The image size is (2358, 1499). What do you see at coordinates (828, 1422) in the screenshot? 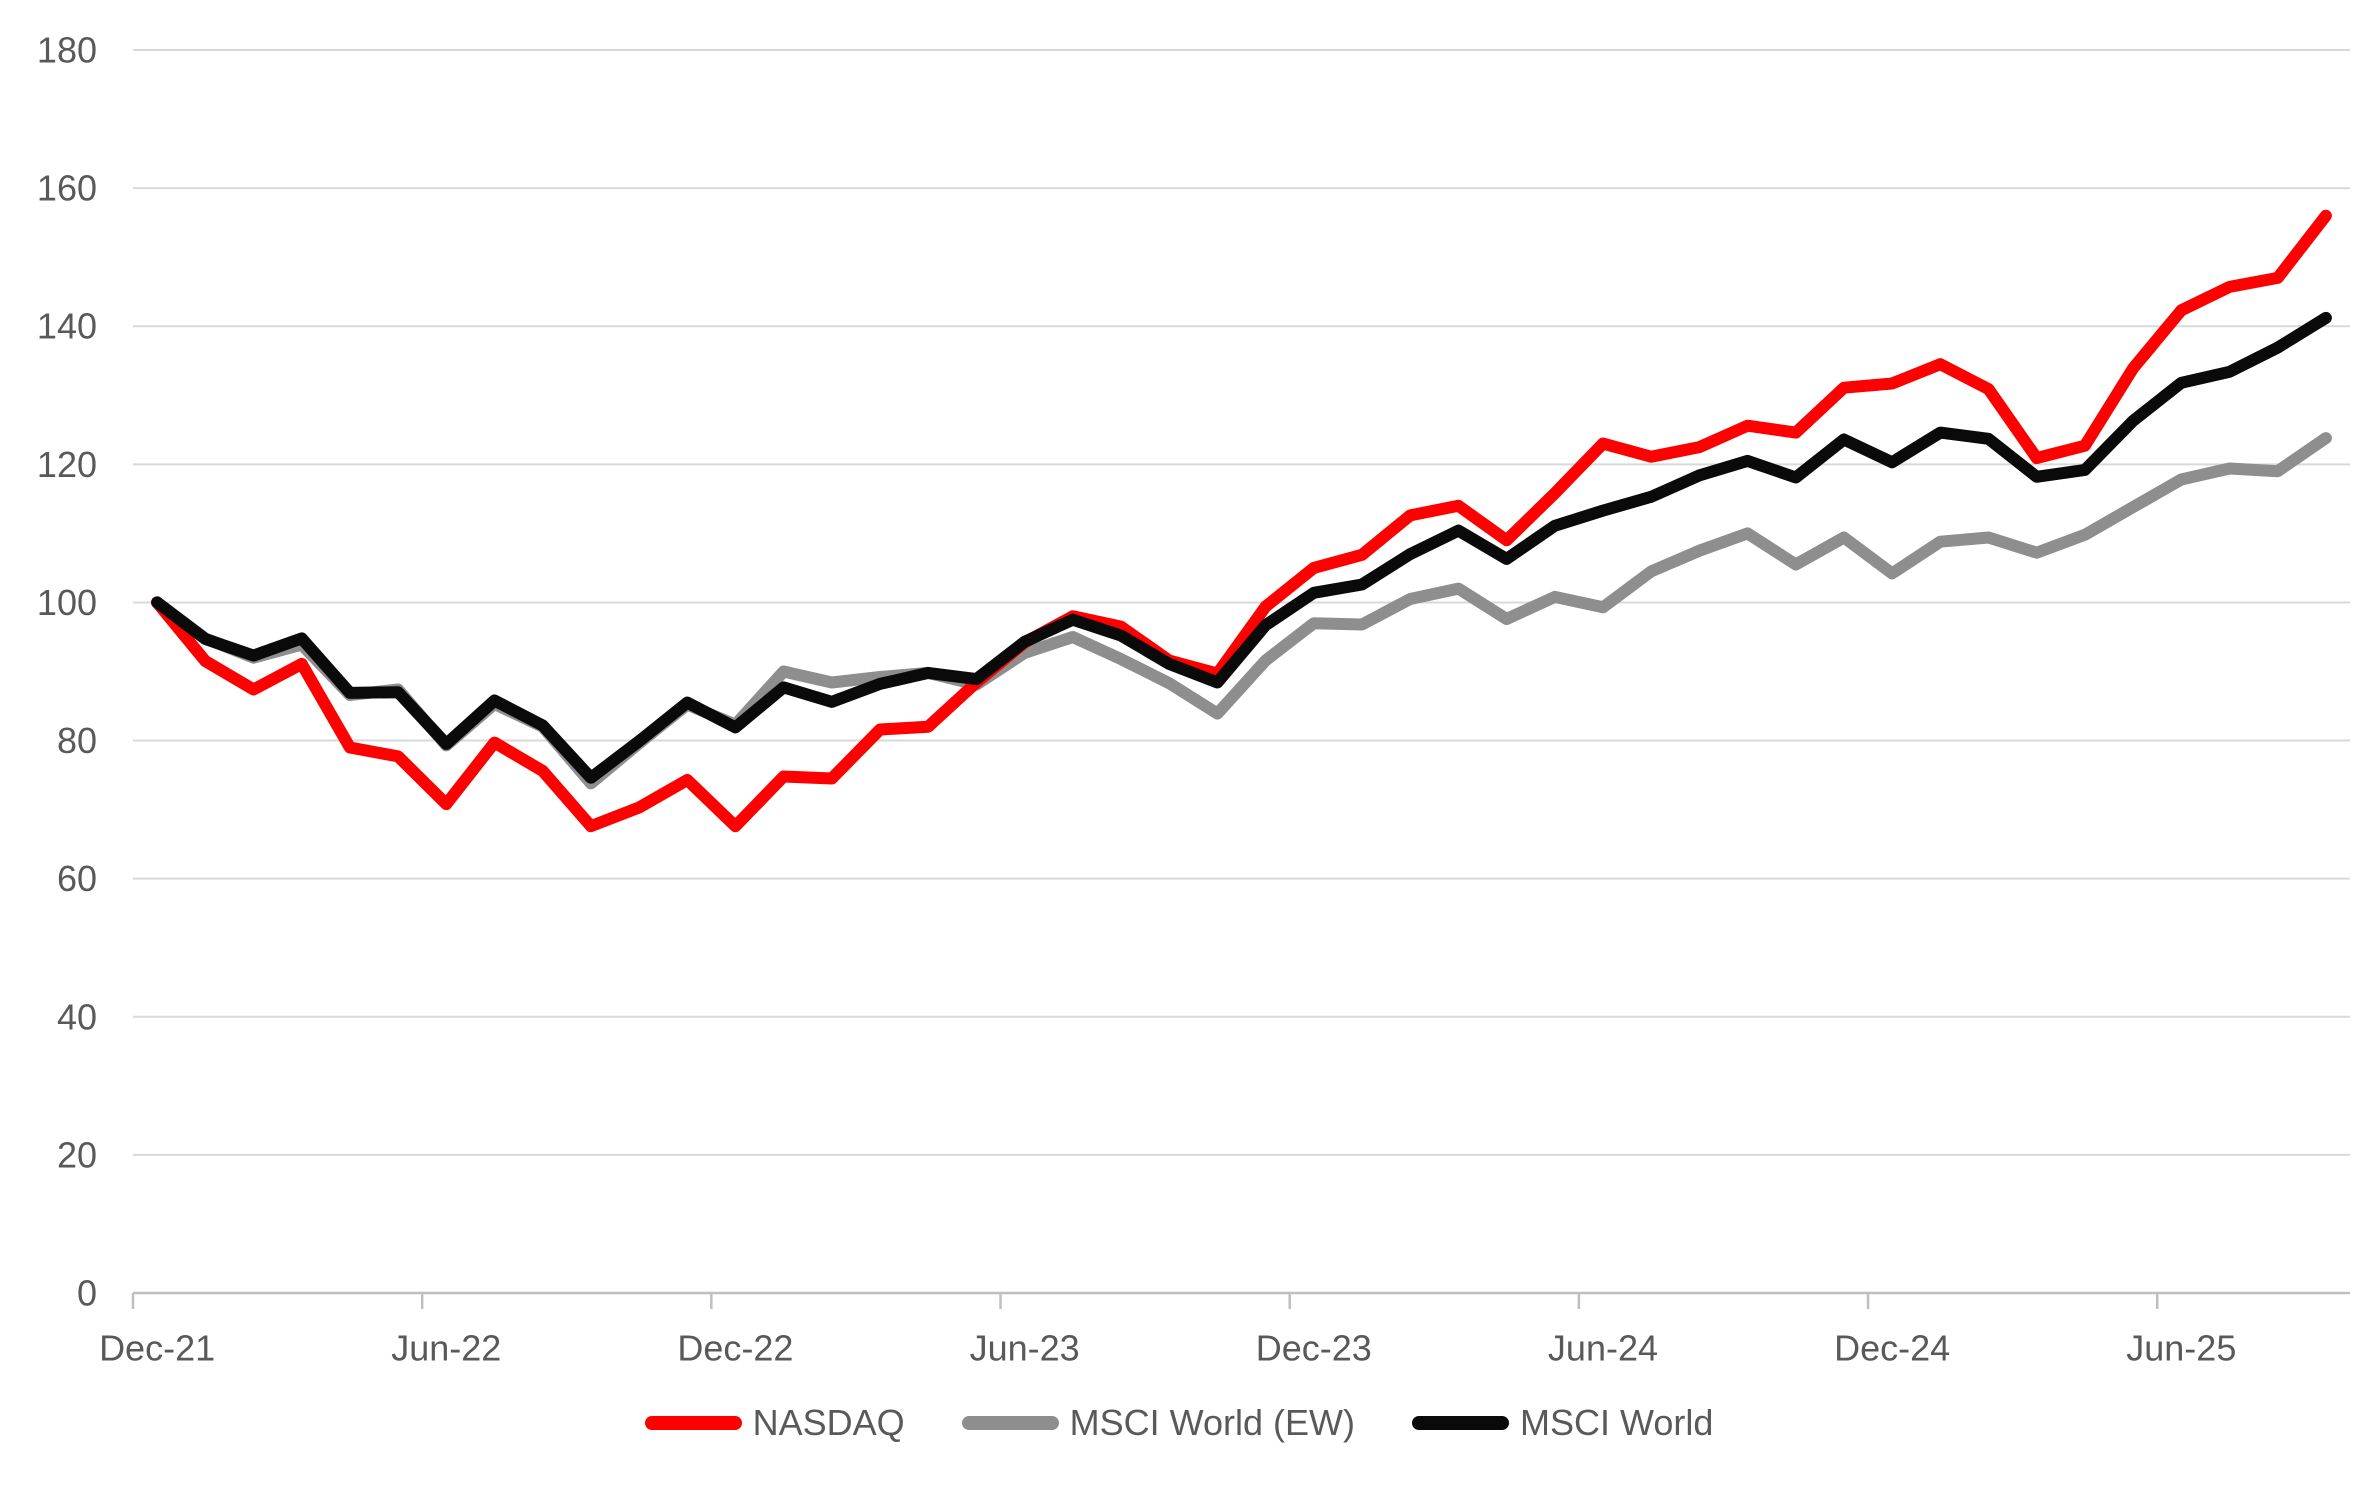
I see `legend-label-nasdaq: NASDAQ` at bounding box center [828, 1422].